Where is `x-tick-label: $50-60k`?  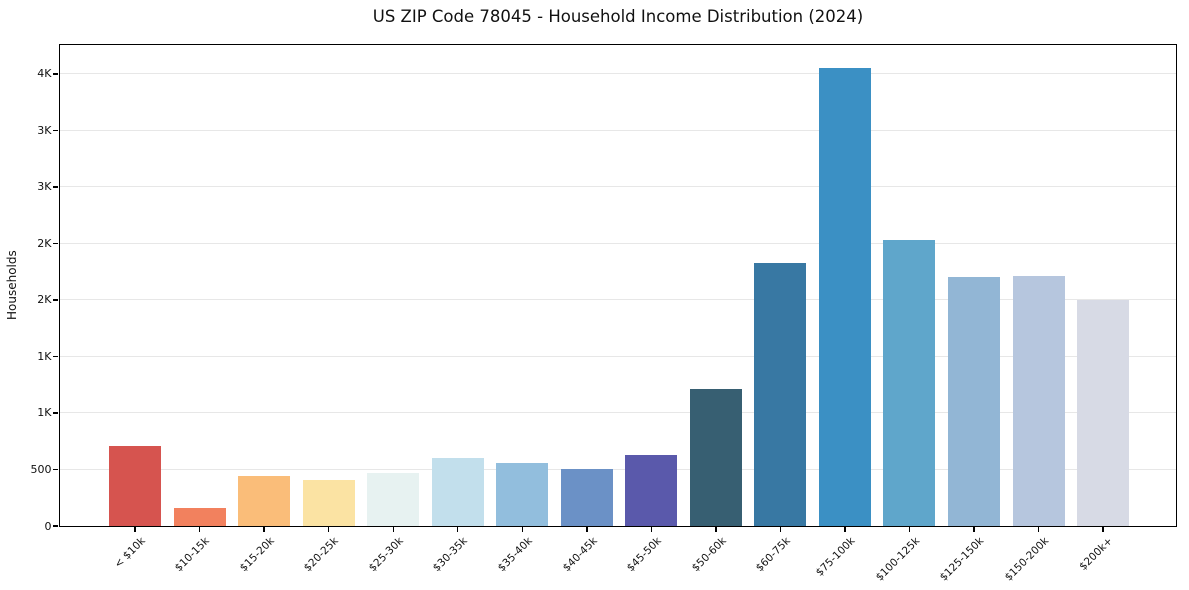 x-tick-label: $50-60k is located at coordinates (709, 555).